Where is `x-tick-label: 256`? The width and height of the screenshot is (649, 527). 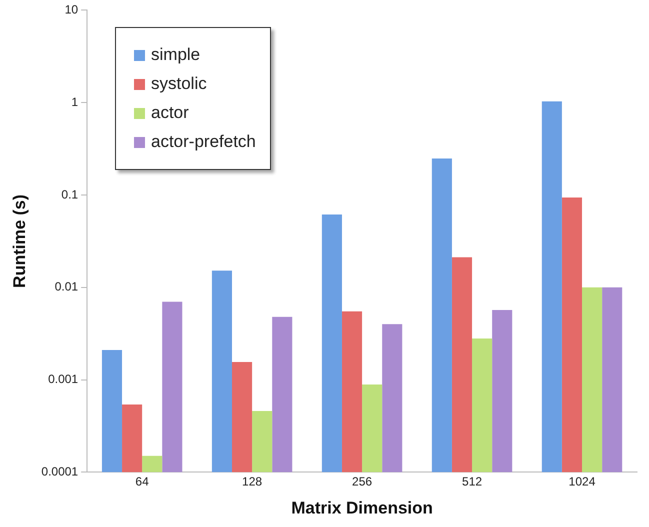
x-tick-label: 256 is located at coordinates (362, 481).